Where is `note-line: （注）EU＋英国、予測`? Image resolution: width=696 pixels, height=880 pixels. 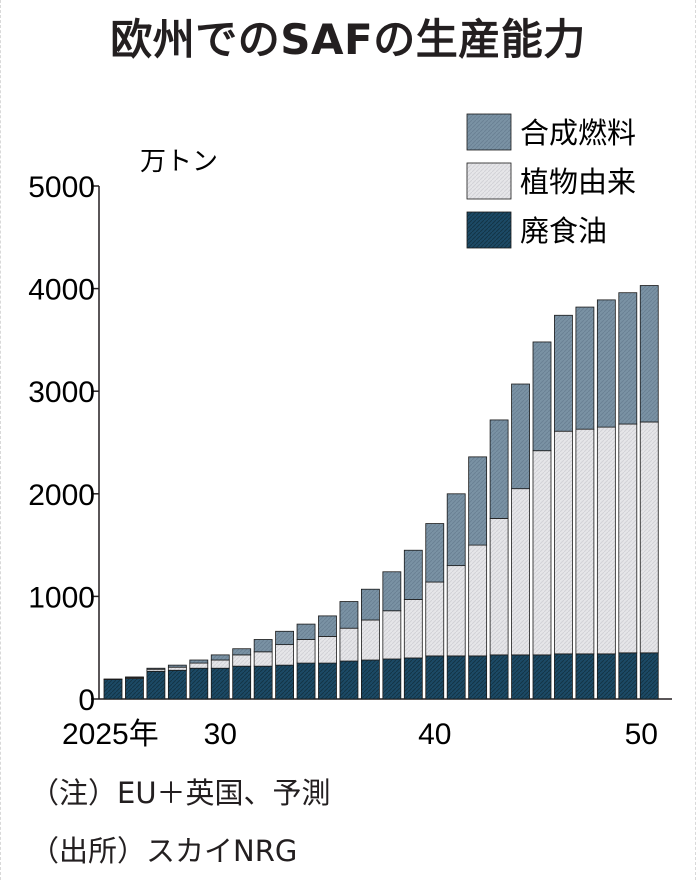 note-line: （注）EU＋英国、予測 is located at coordinates (180, 793).